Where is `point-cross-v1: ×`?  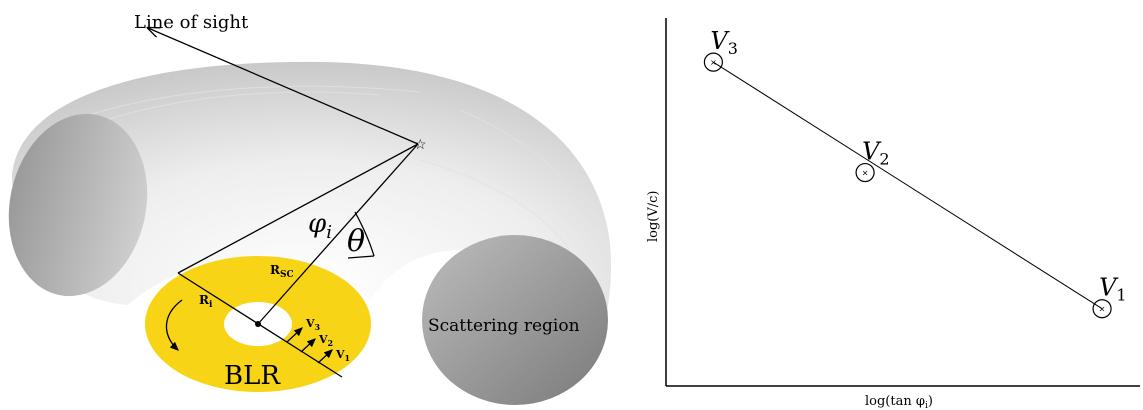 point-cross-v1: × is located at coordinates (1102, 309).